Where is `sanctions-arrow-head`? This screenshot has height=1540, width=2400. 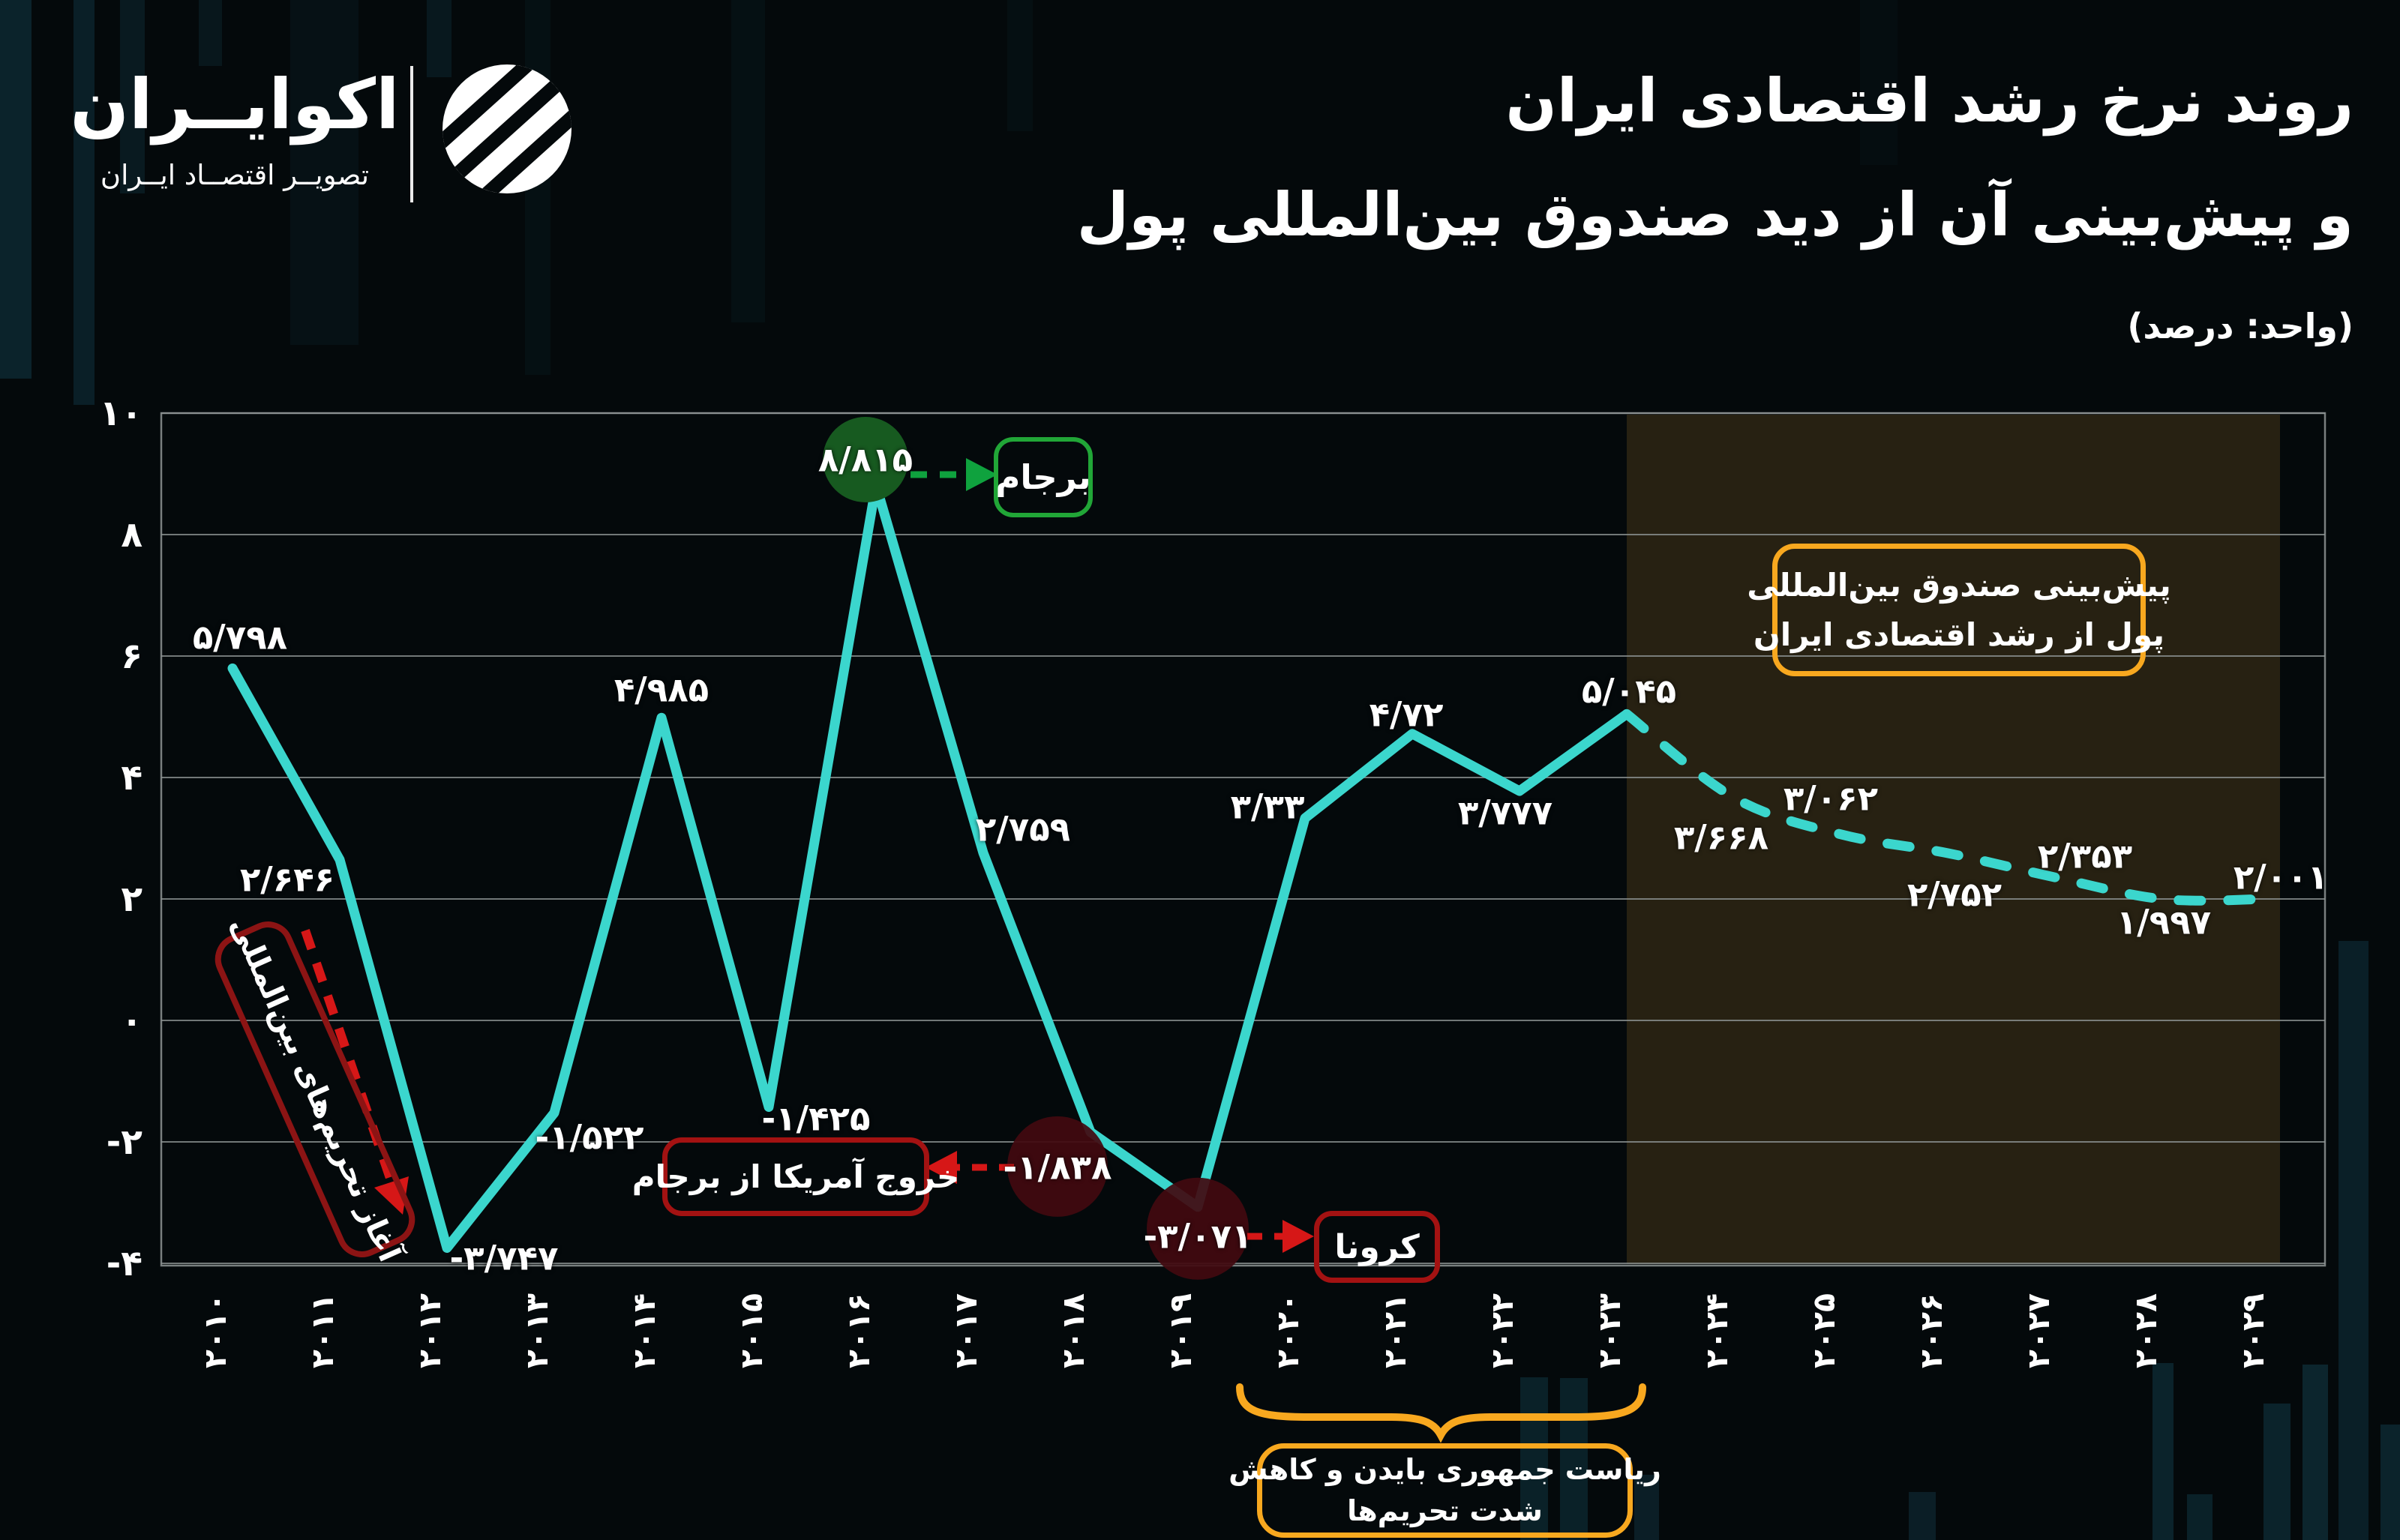
sanctions-arrow-head is located at coordinates (391, 1195).